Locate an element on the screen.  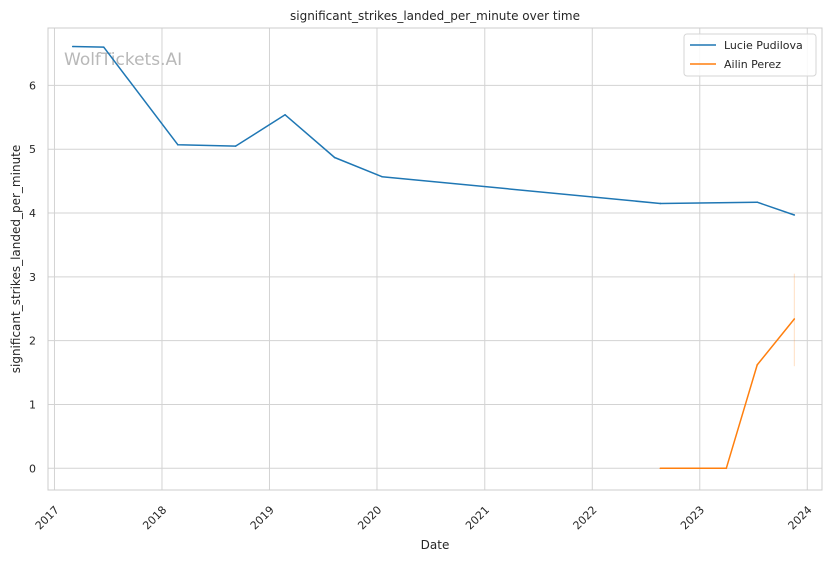
y-tick-label: 2 is located at coordinates (32, 341).